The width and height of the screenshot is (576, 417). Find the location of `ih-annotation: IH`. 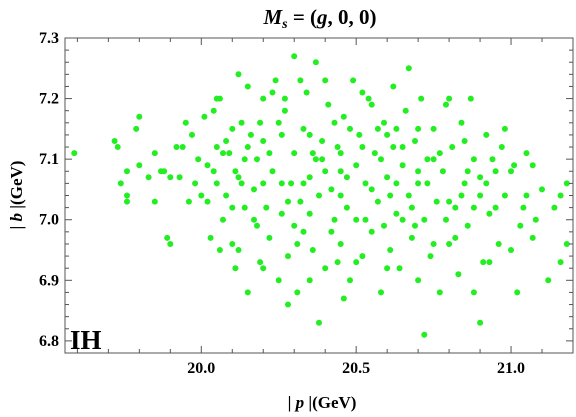

ih-annotation: IH is located at coordinates (86, 340).